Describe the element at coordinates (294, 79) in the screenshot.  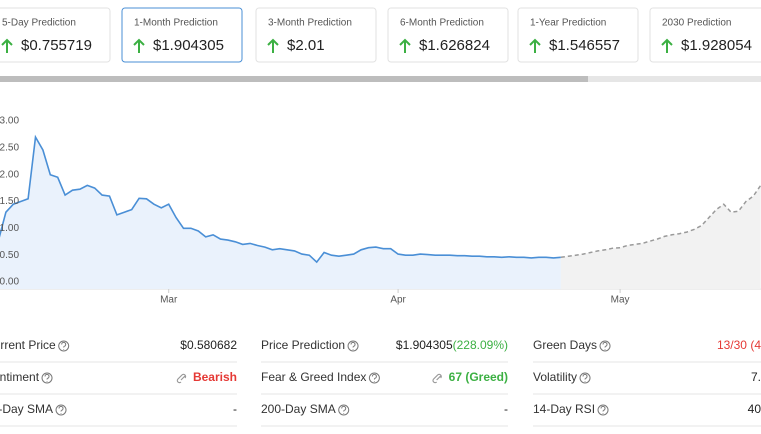
I see `scroll-thumb` at that location.